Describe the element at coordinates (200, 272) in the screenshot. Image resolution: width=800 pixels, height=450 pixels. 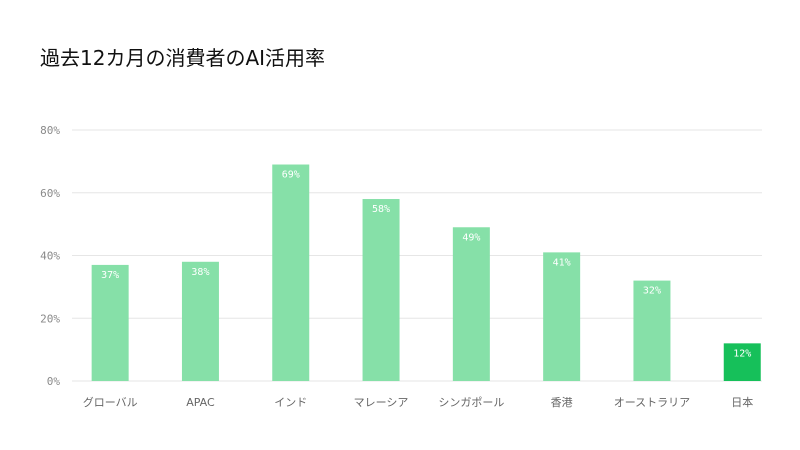
I see `data-label: 38%` at that location.